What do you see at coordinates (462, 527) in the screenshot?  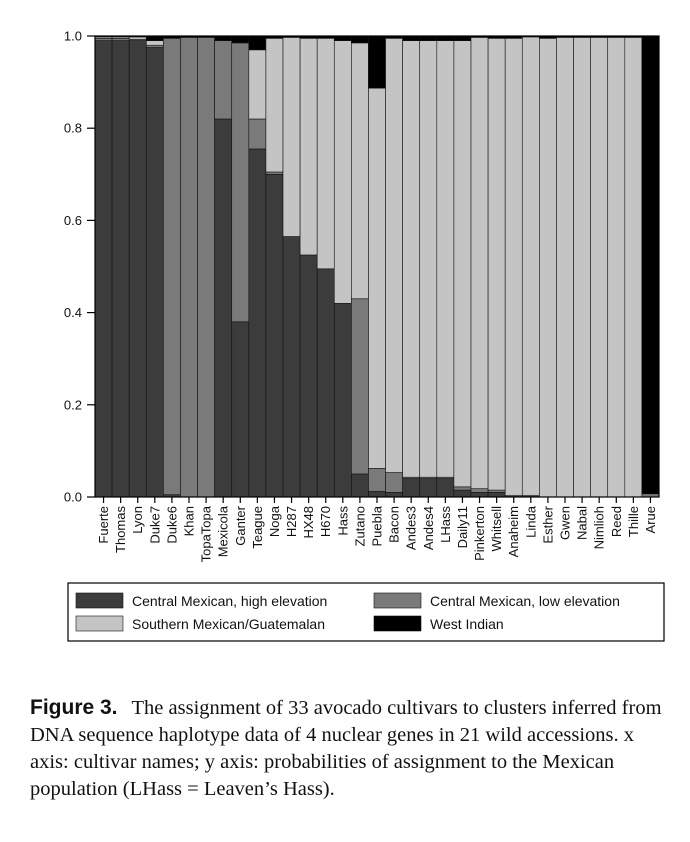 I see `x-tick-label-daily11: Daily11` at bounding box center [462, 527].